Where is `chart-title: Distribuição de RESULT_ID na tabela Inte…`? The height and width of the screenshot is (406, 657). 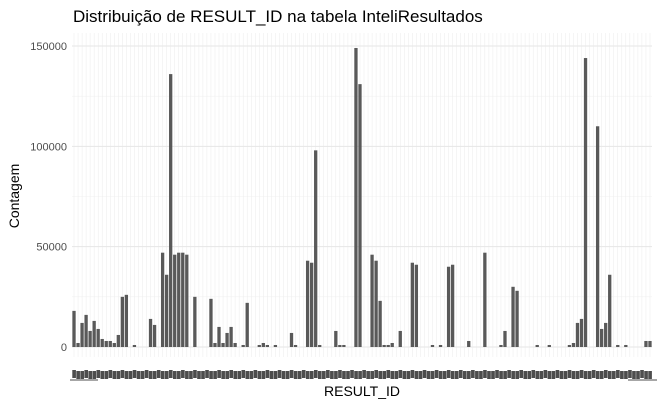
chart-title: Distribuição de RESULT_ID na tabela Inte… is located at coordinates (278, 16).